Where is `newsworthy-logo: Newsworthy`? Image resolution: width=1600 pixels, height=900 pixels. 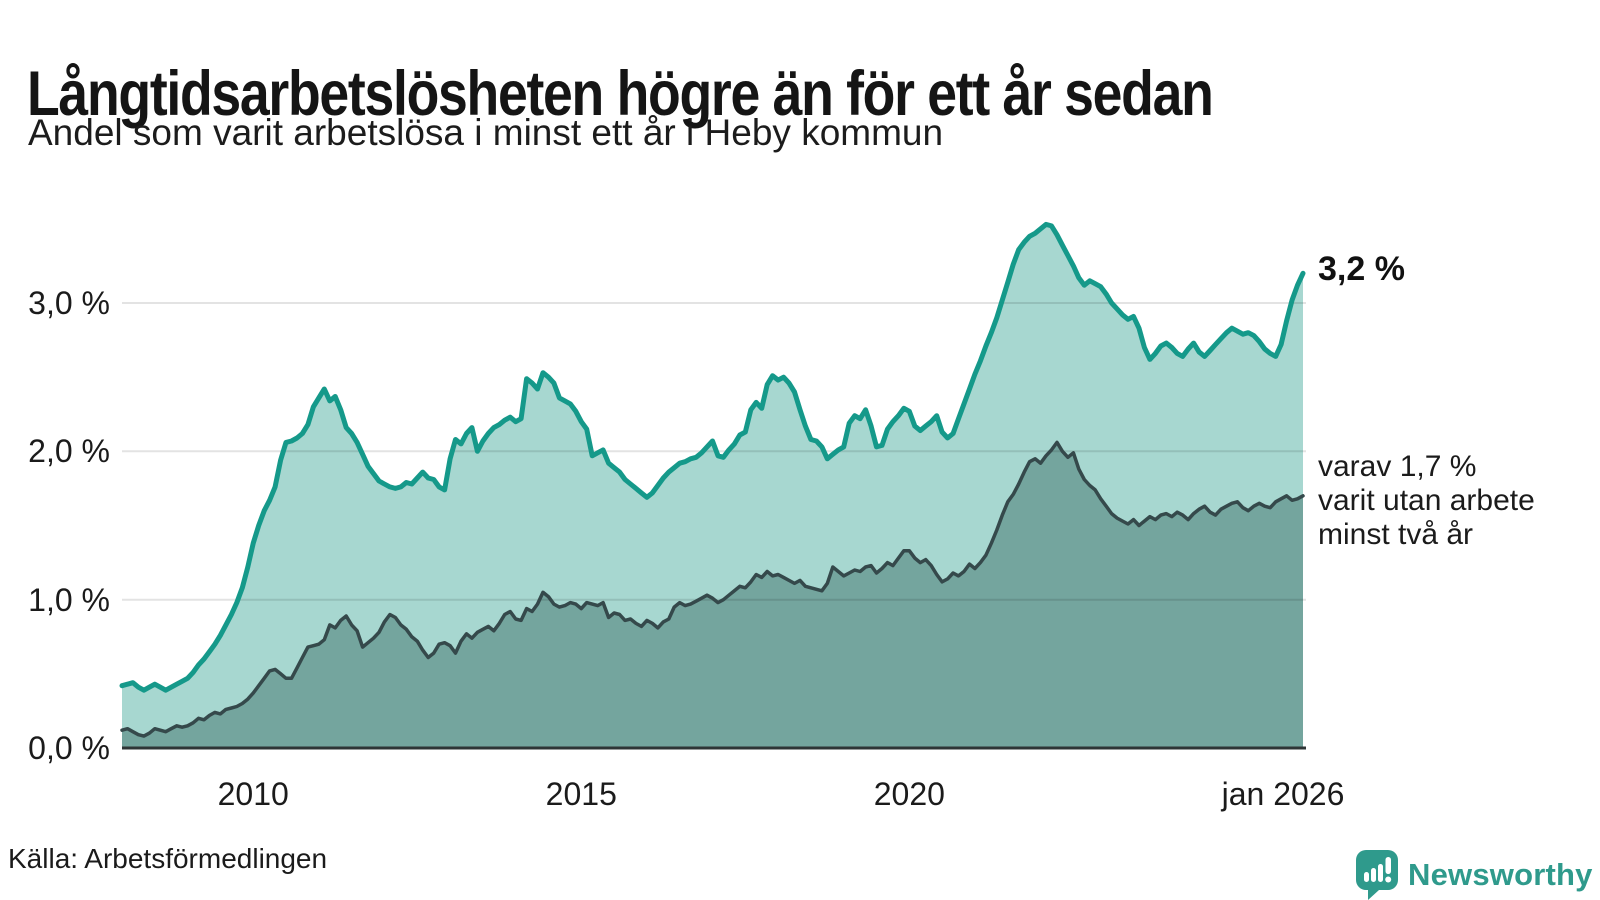 newsworthy-logo: Newsworthy is located at coordinates (1474, 875).